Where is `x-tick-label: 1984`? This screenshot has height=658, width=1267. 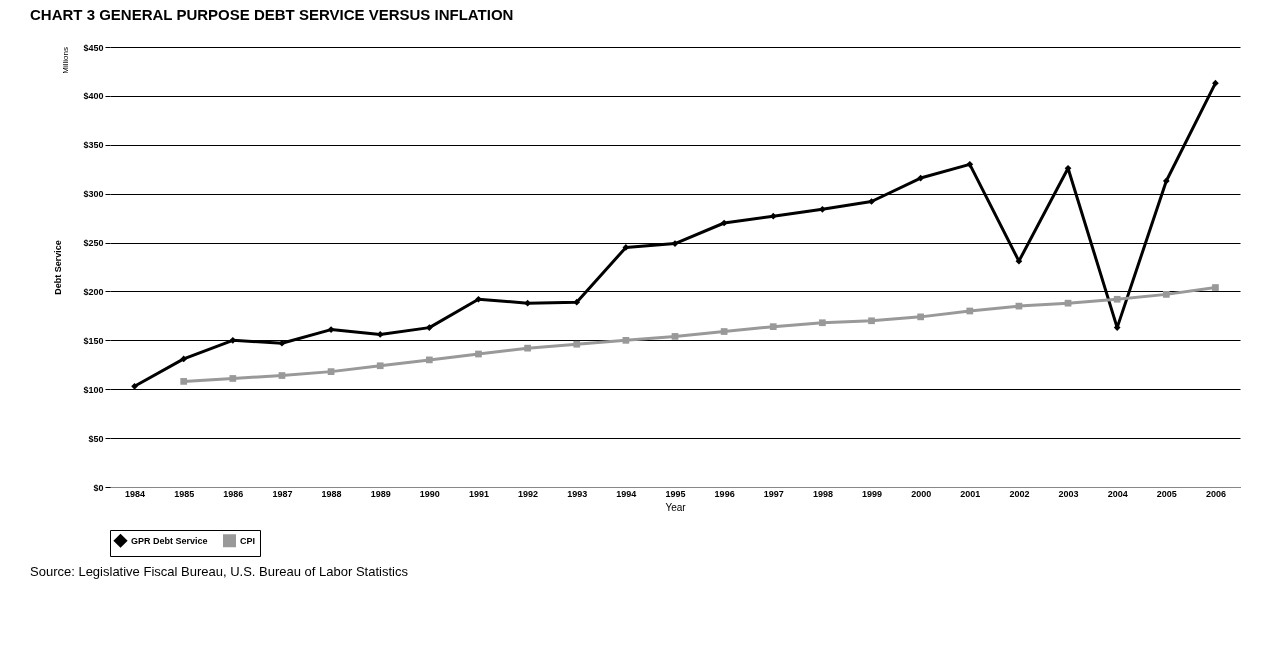 x-tick-label: 1984 is located at coordinates (135, 493).